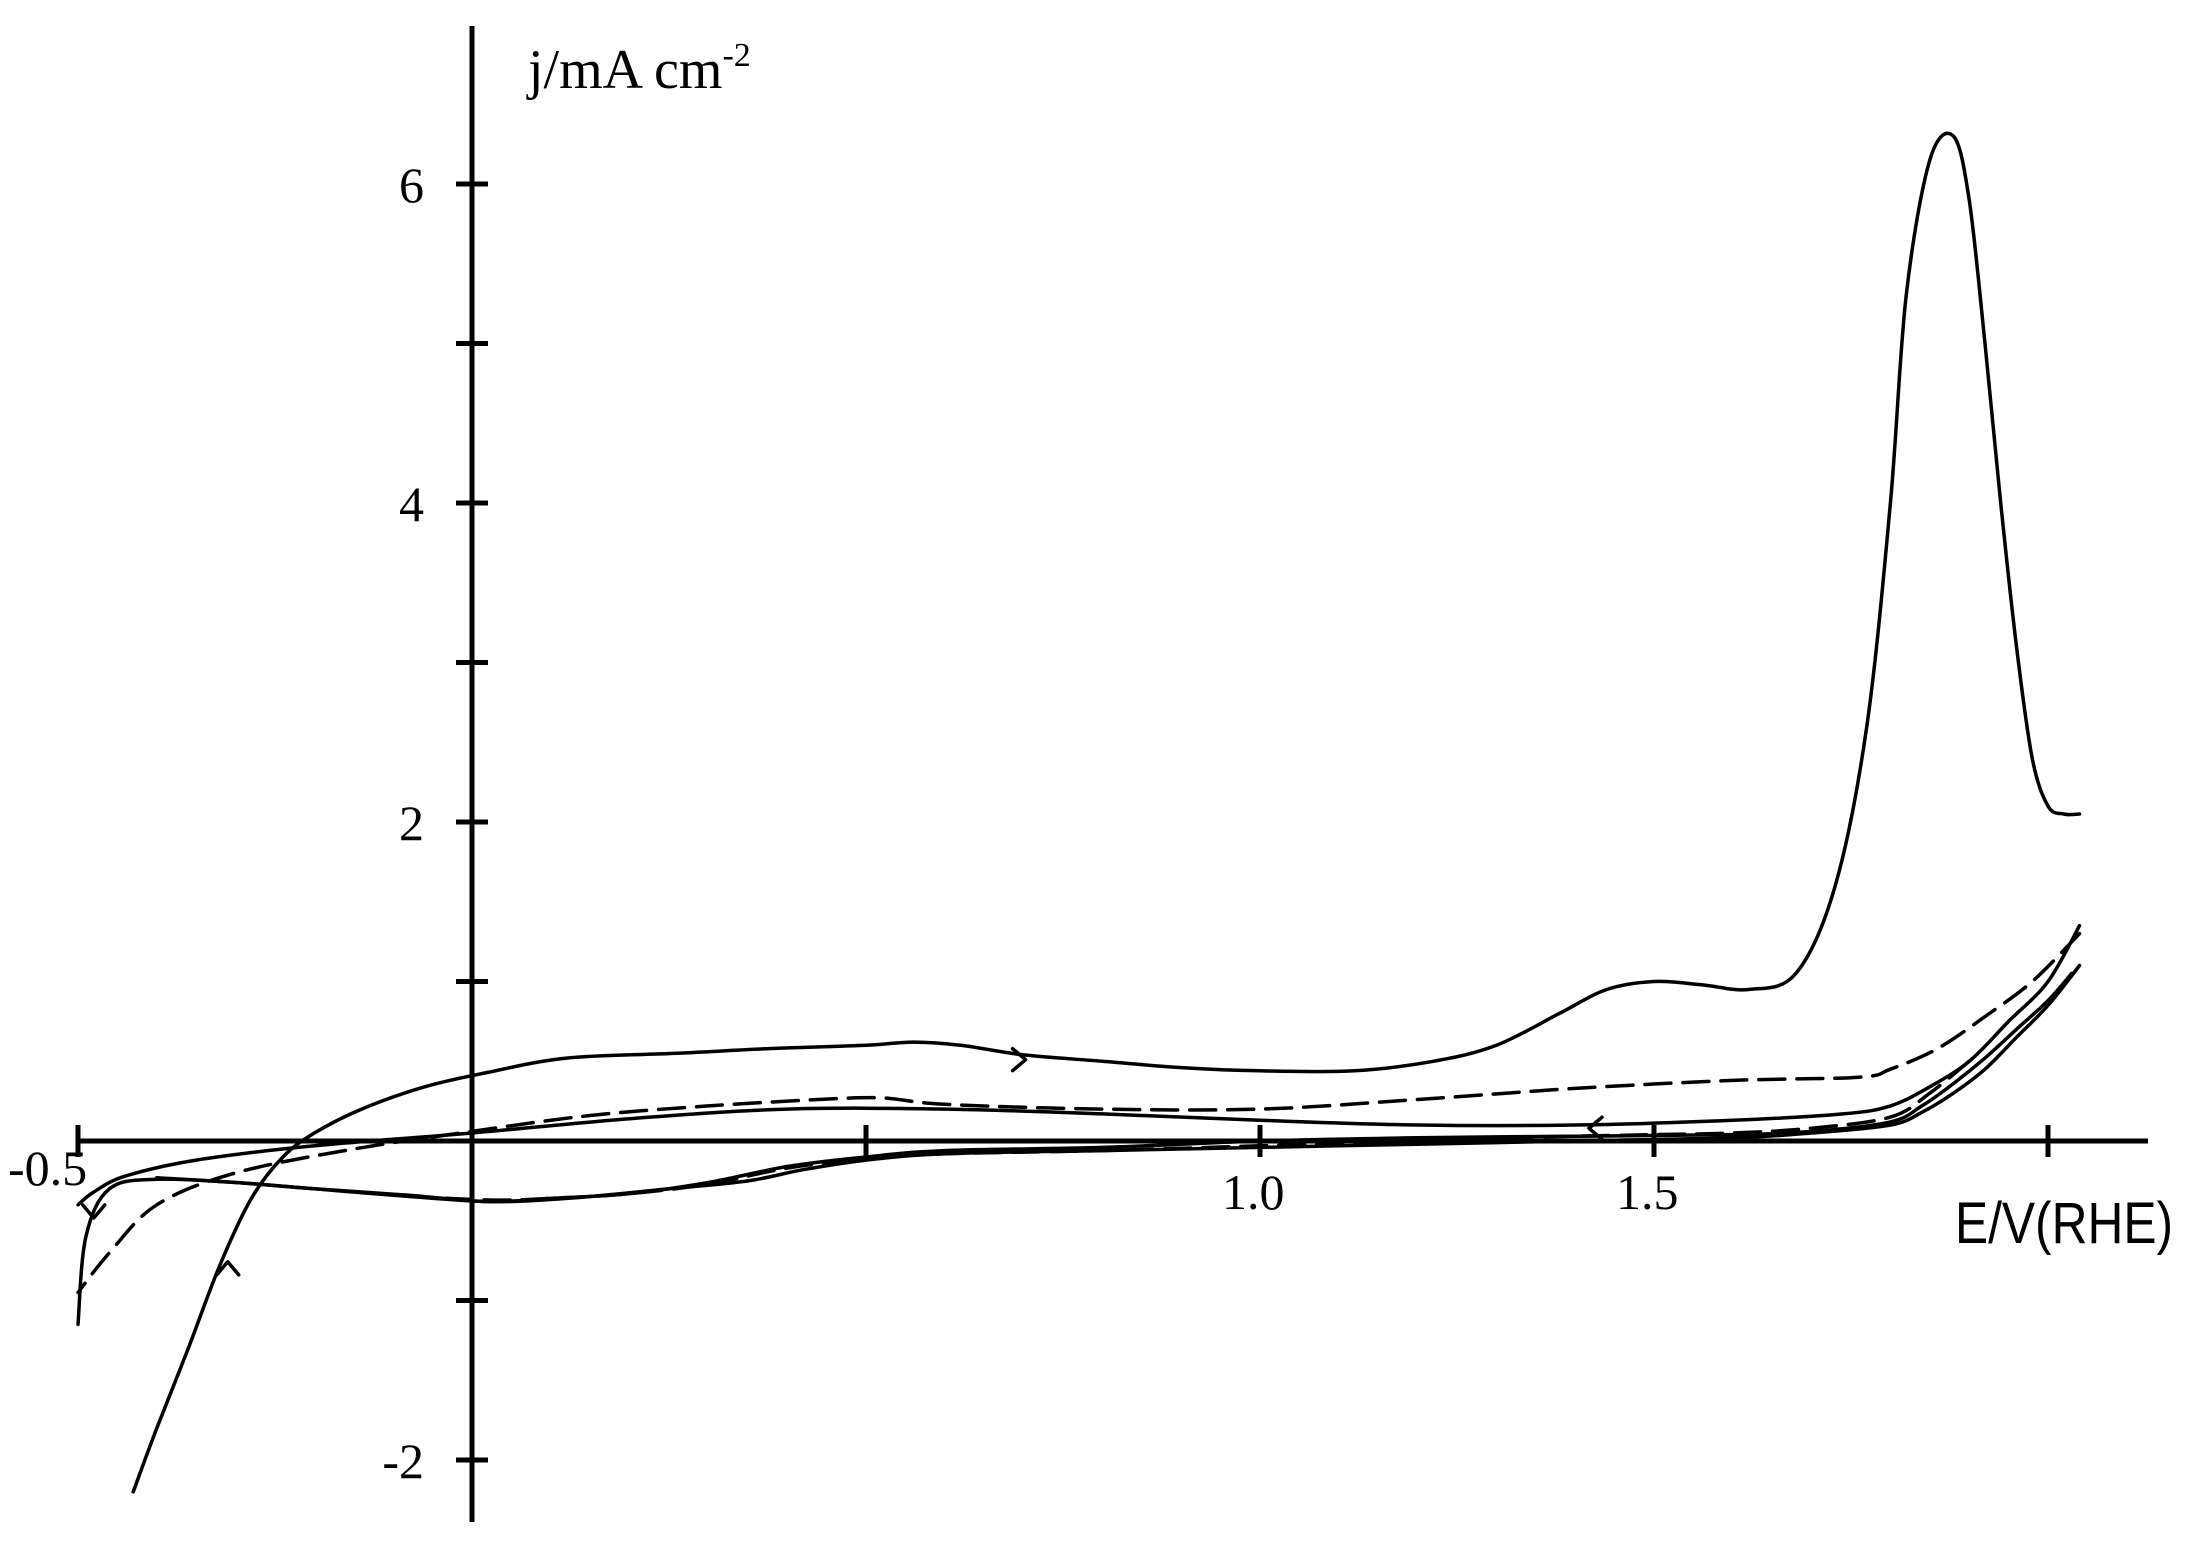 Image resolution: width=2196 pixels, height=1546 pixels. Describe the element at coordinates (1253, 1192) in the screenshot. I see `x-tick-label: 1.0` at that location.